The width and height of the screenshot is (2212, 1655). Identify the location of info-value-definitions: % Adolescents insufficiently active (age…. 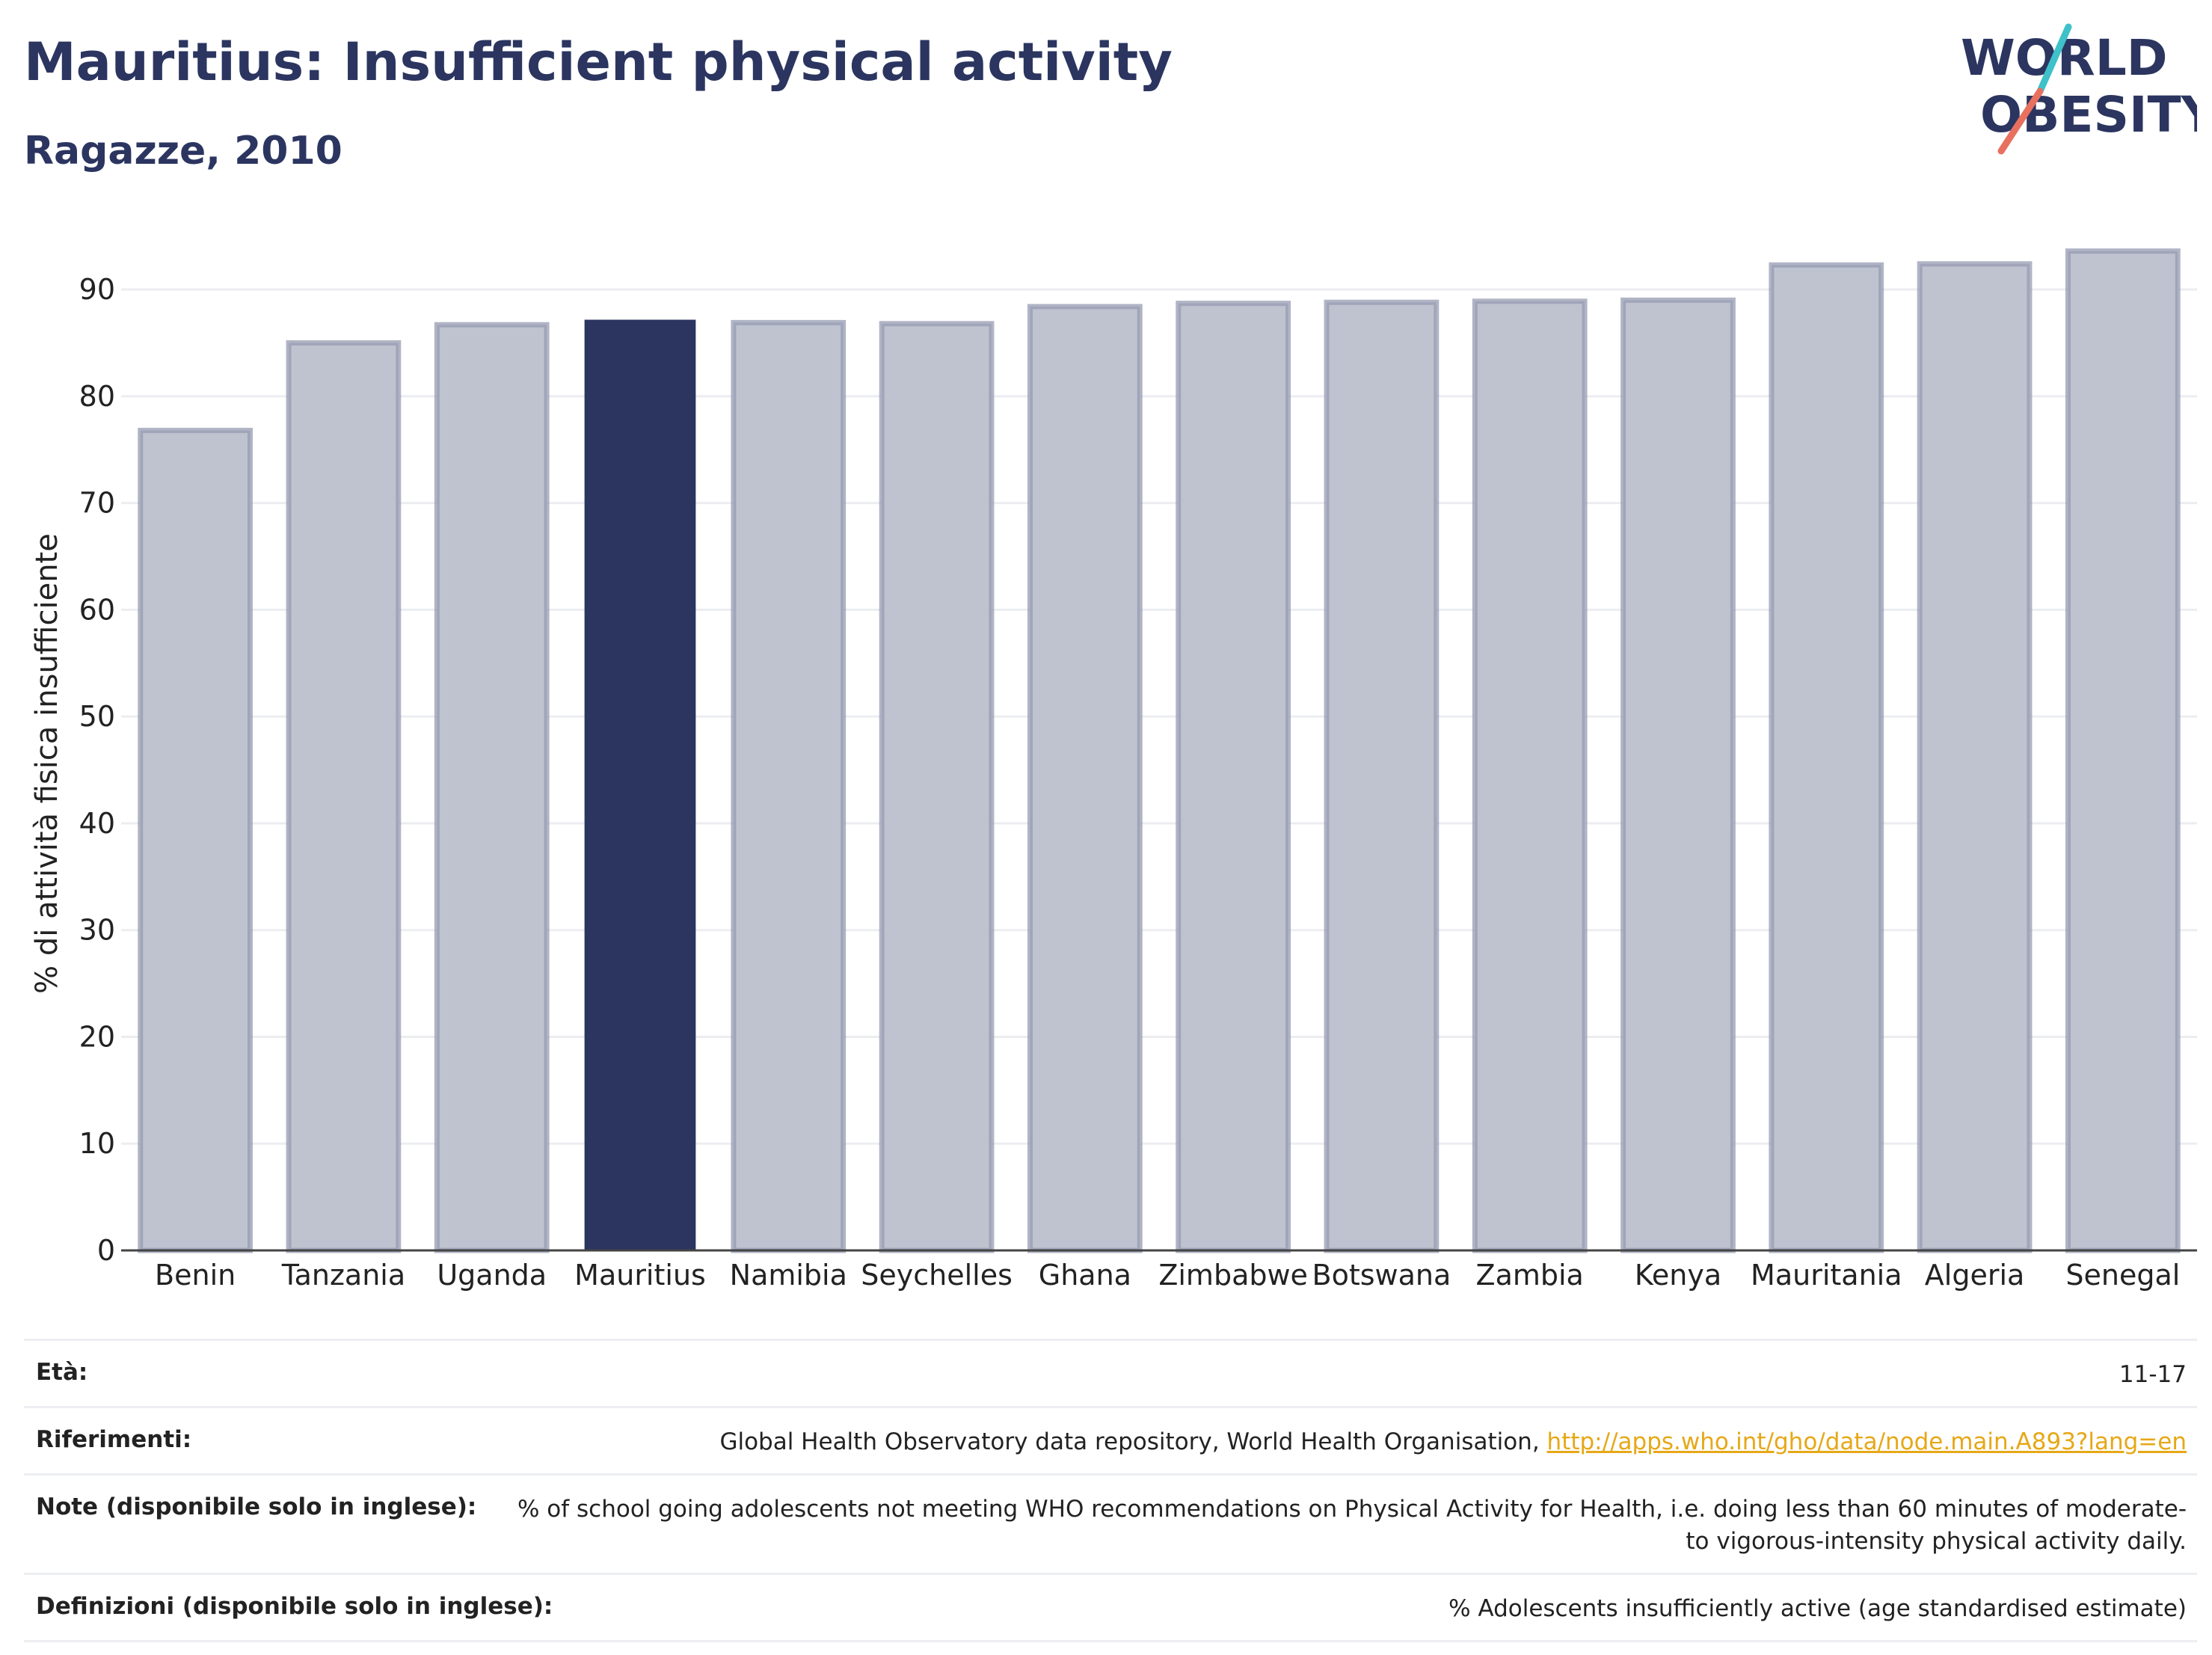
(1817, 1608).